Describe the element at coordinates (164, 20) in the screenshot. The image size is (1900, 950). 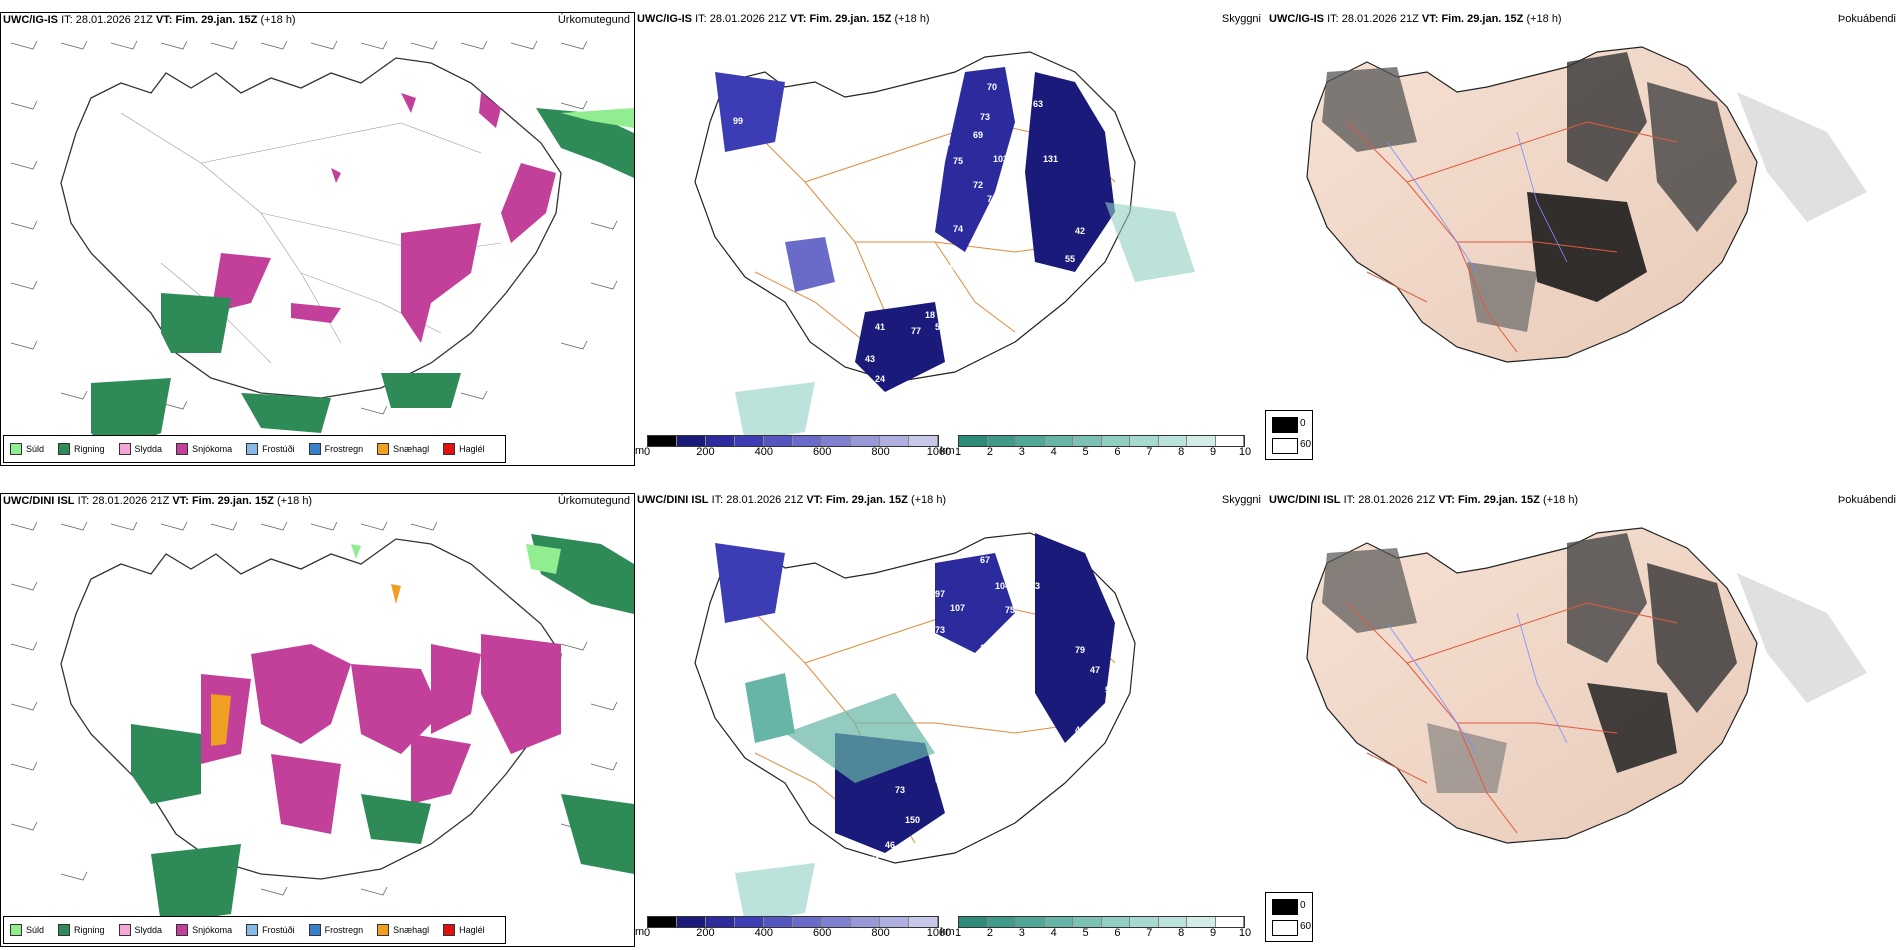
I see `vt-label: VT:` at that location.